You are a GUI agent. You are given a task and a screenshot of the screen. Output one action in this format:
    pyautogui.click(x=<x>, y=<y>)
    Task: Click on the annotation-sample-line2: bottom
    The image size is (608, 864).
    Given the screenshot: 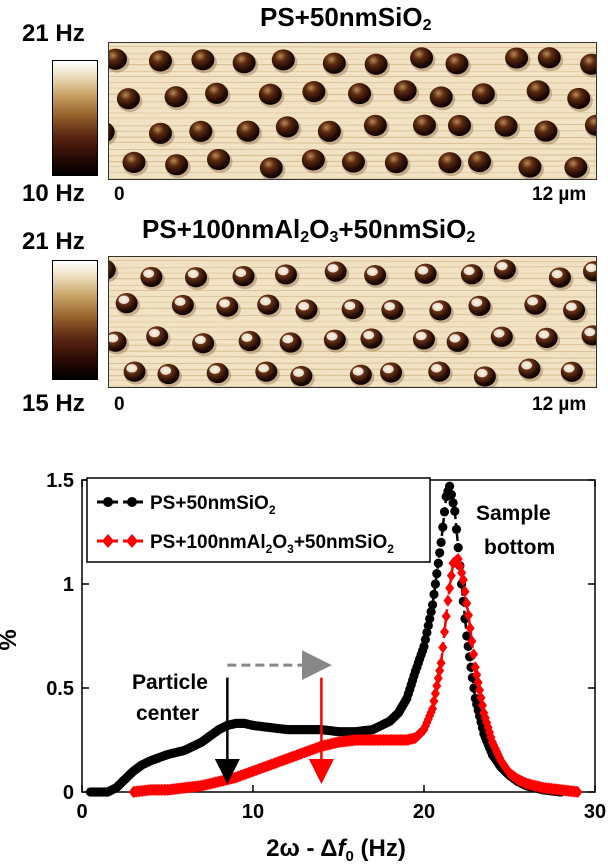 What is the action you would take?
    pyautogui.click(x=519, y=547)
    